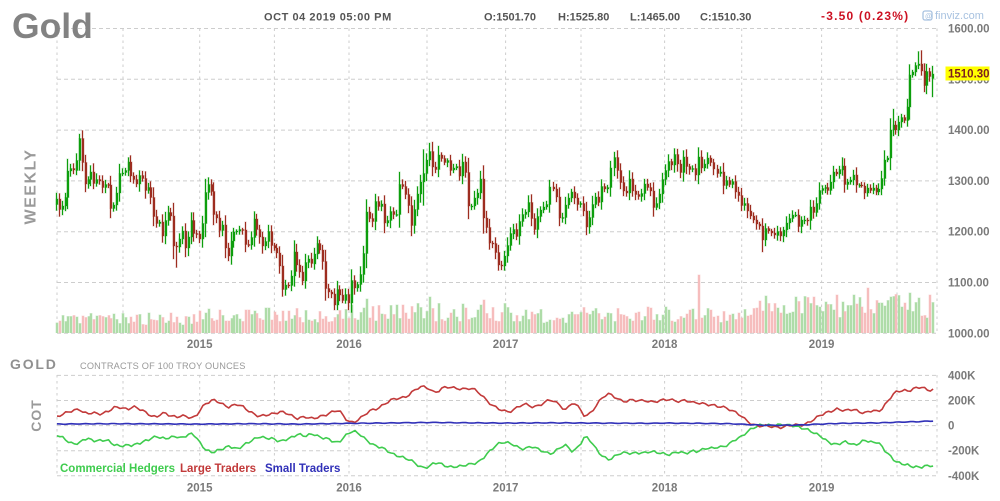 Image resolution: width=1000 pixels, height=501 pixels. Describe the element at coordinates (962, 402) in the screenshot. I see `svg-text: 200K` at that location.